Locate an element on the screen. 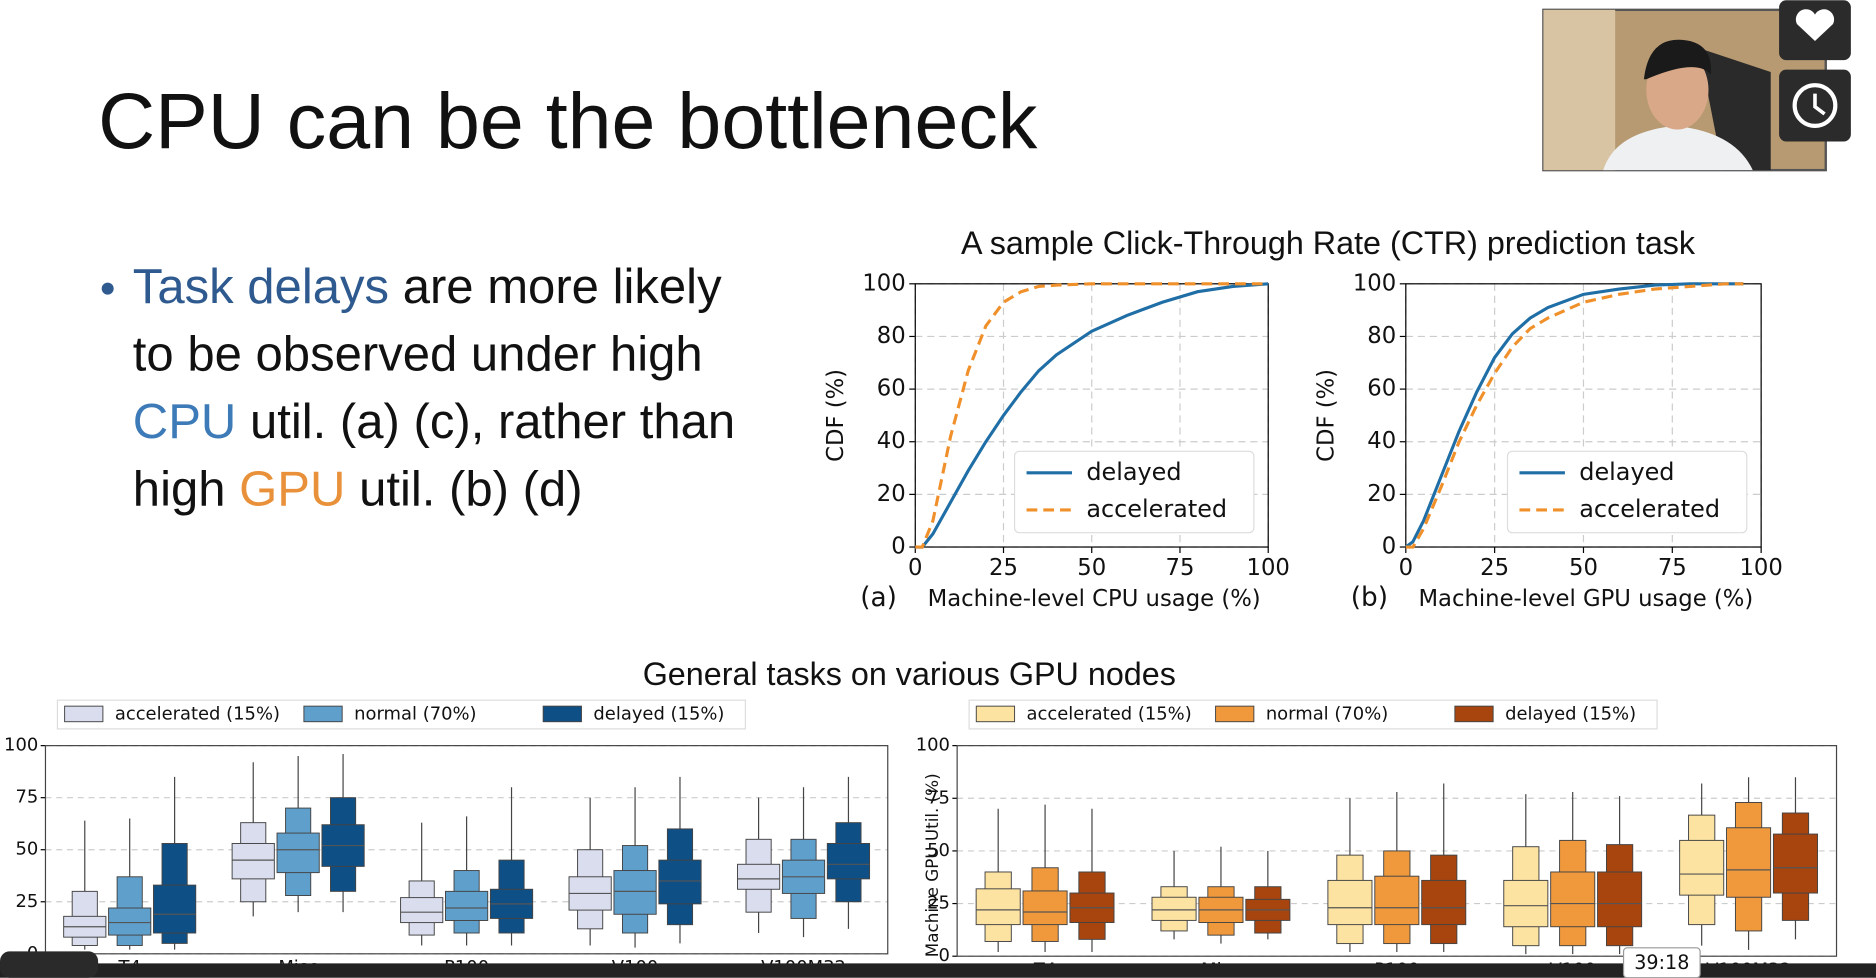  webcam is located at coordinates (1684, 90).